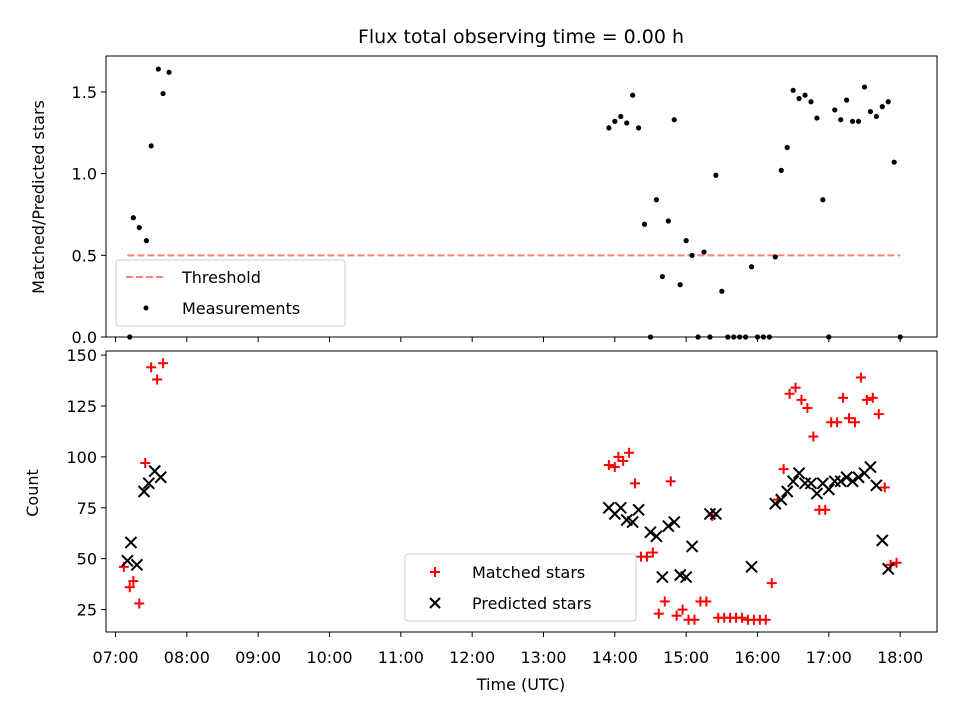  I want to click on x-tick-label: 12:00, so click(472, 657).